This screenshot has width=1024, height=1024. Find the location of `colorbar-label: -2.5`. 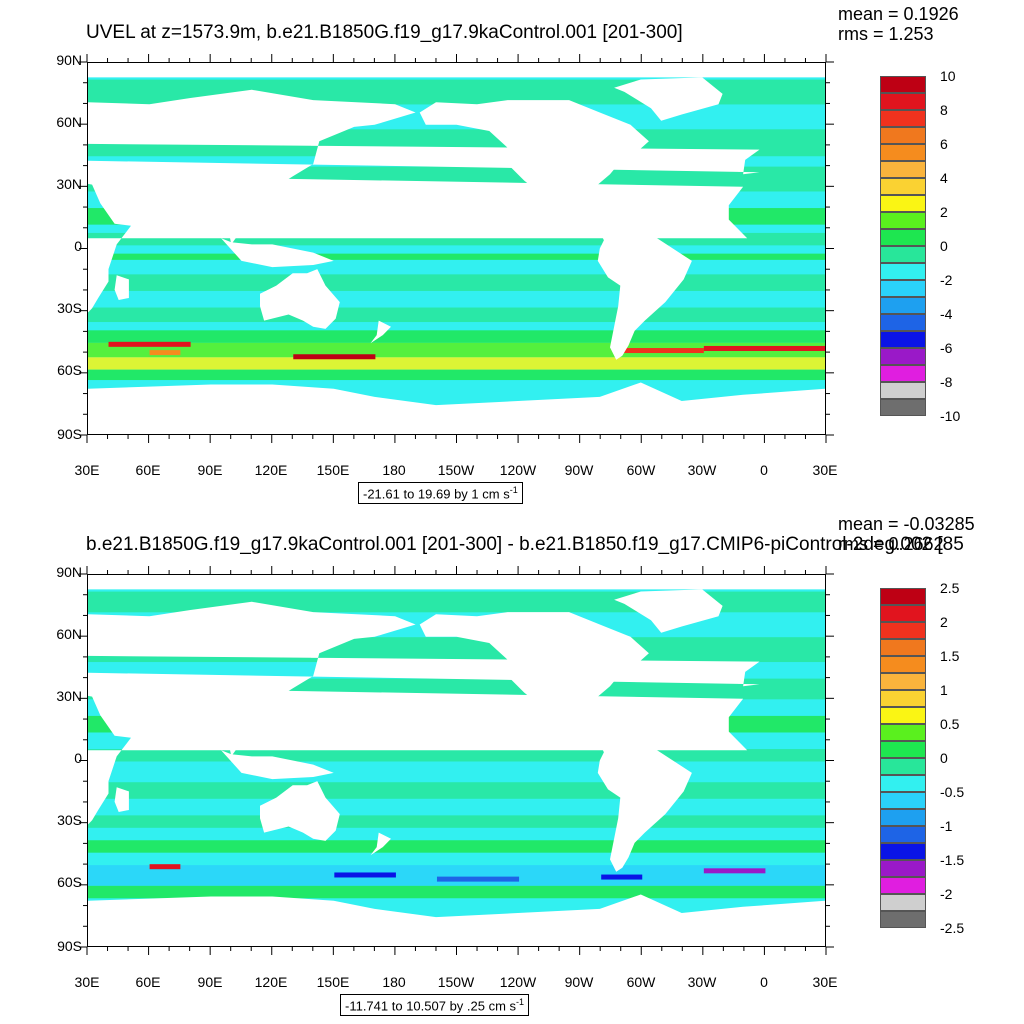

colorbar-label: -2.5 is located at coordinates (952, 928).